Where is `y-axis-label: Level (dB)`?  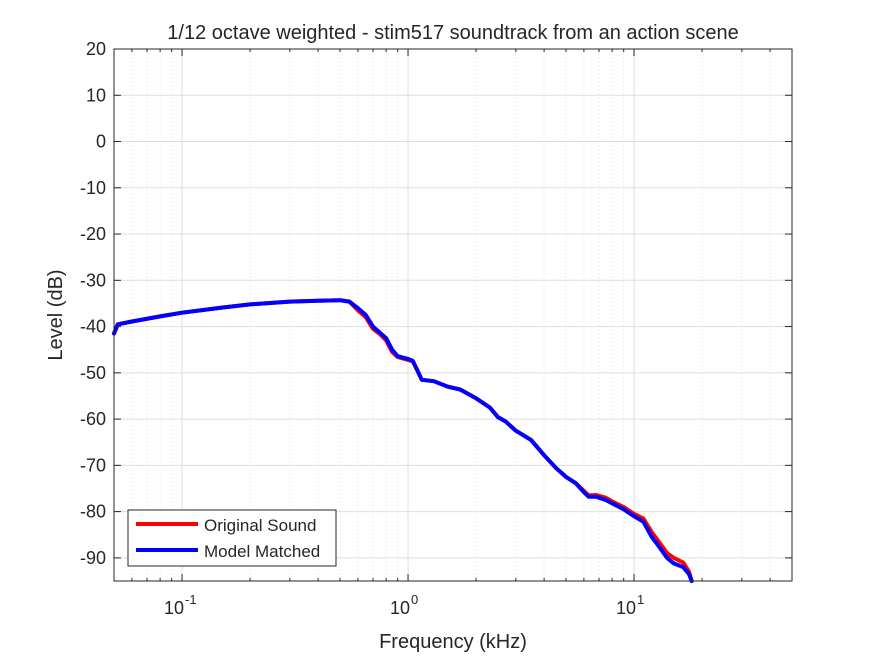 y-axis-label: Level (dB) is located at coordinates (56, 314).